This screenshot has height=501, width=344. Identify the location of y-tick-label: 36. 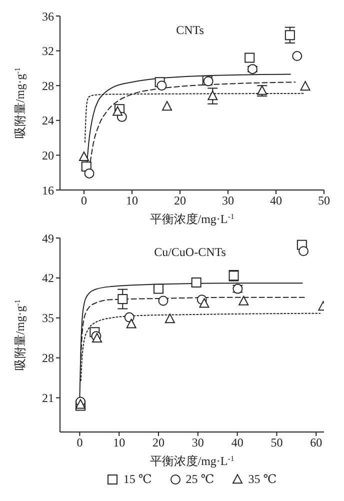
(48, 16).